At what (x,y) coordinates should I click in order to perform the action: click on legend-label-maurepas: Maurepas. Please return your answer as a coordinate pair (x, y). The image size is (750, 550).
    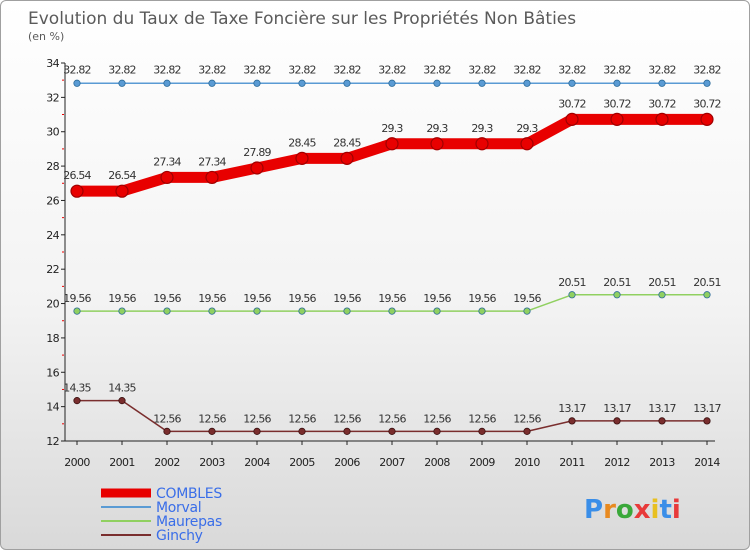
    Looking at the image, I should click on (189, 522).